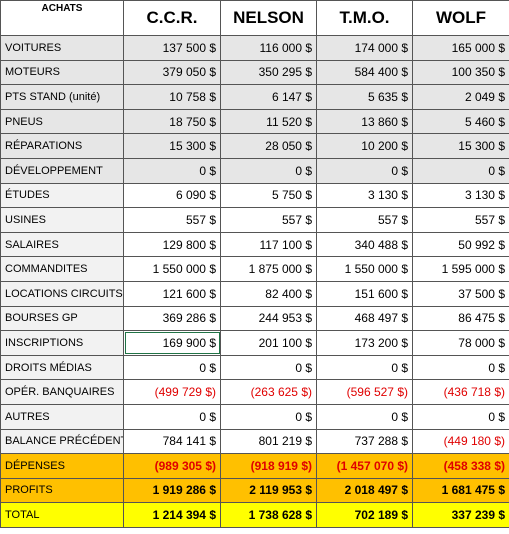  I want to click on cell-value: 137 500 $, so click(172, 48).